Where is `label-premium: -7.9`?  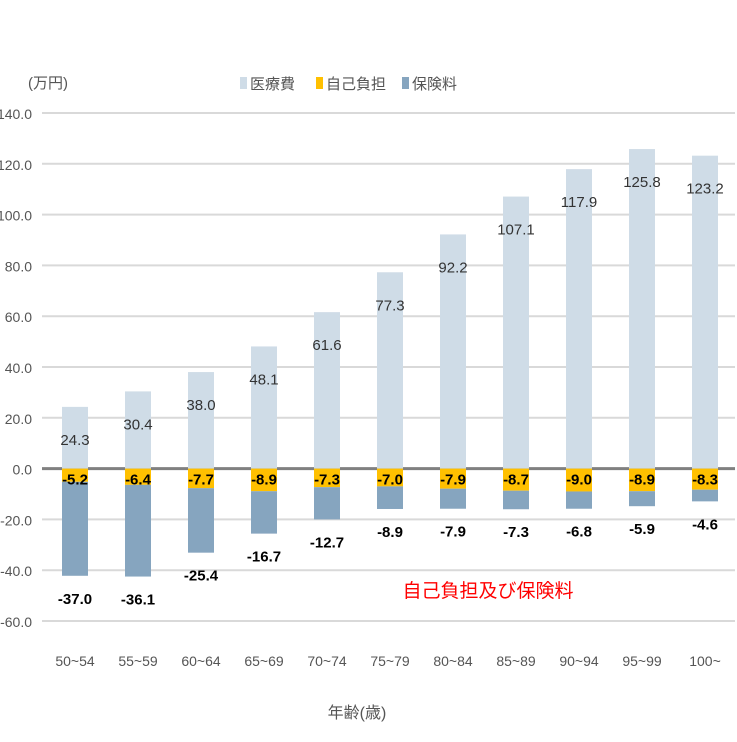
label-premium: -7.9 is located at coordinates (453, 532).